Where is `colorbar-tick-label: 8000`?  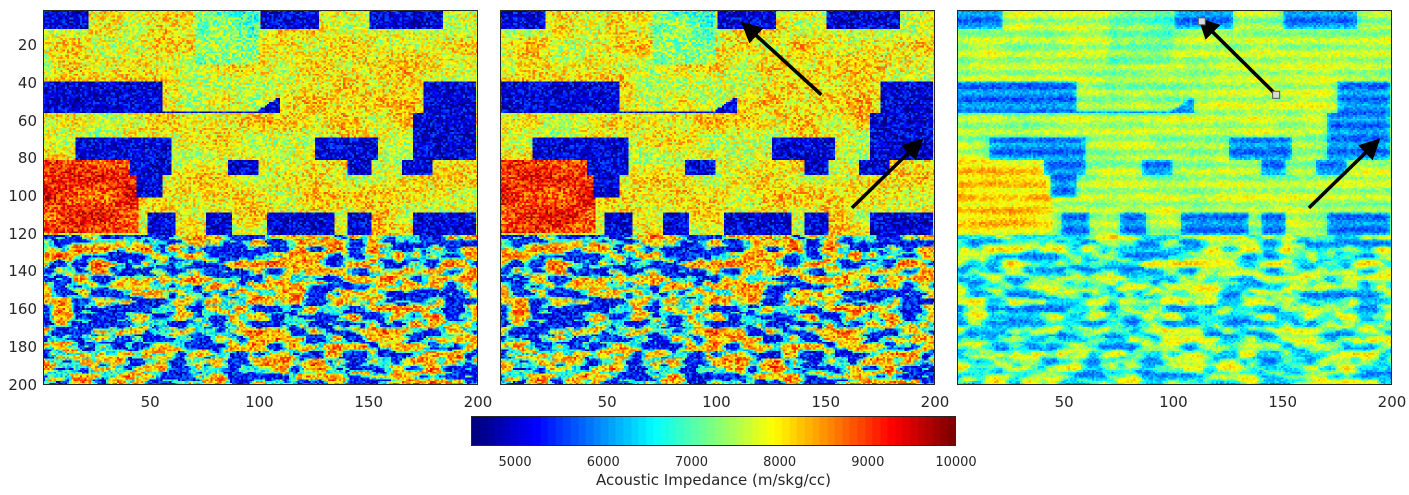 colorbar-tick-label: 8000 is located at coordinates (780, 462).